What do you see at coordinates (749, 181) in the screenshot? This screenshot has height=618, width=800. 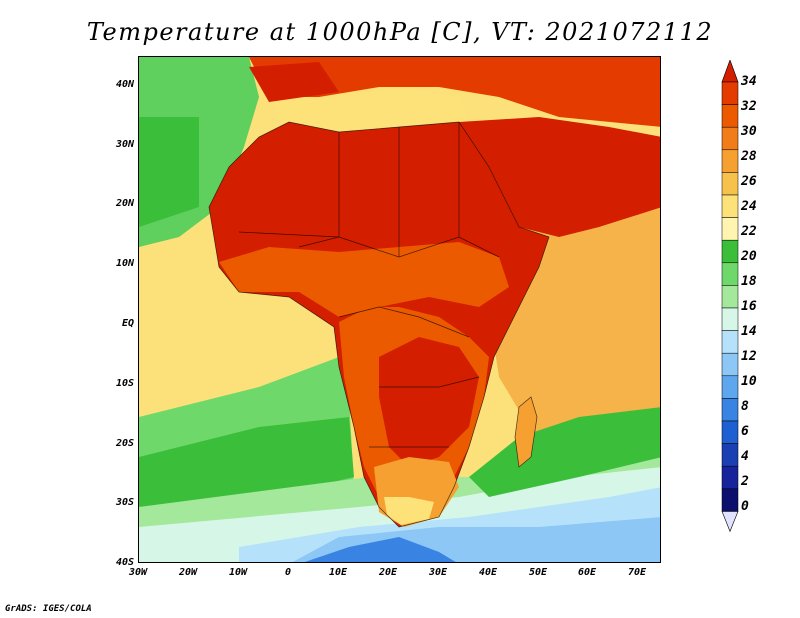 I see `colorbar-label: 26` at bounding box center [749, 181].